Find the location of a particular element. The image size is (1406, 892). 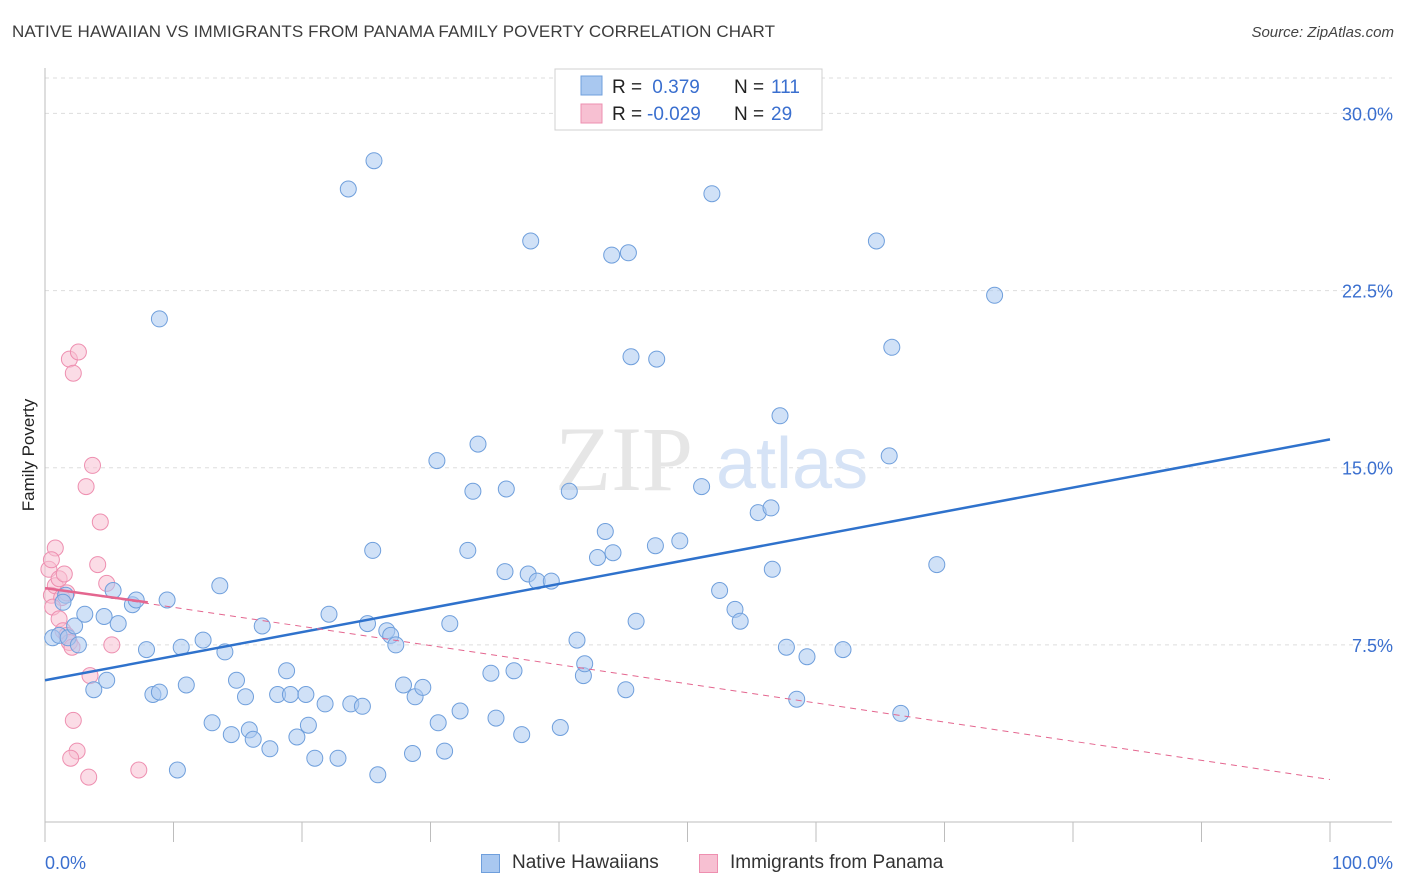

y-tick-labels: 7.5% 15.0% 22.5% 30.0% is located at coordinates (1367, 379).